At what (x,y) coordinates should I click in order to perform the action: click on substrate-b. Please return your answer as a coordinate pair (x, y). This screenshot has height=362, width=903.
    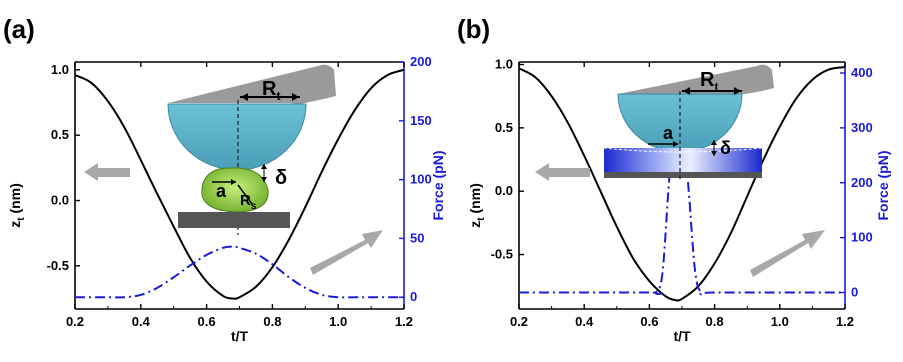
    Looking at the image, I should click on (683, 175).